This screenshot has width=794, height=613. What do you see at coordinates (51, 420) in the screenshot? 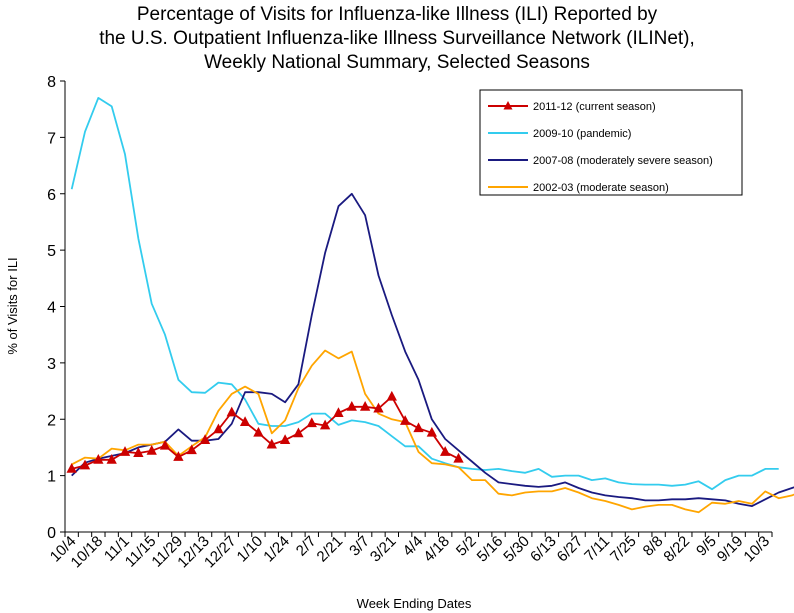
I see `y-tick-label: 2` at bounding box center [51, 420].